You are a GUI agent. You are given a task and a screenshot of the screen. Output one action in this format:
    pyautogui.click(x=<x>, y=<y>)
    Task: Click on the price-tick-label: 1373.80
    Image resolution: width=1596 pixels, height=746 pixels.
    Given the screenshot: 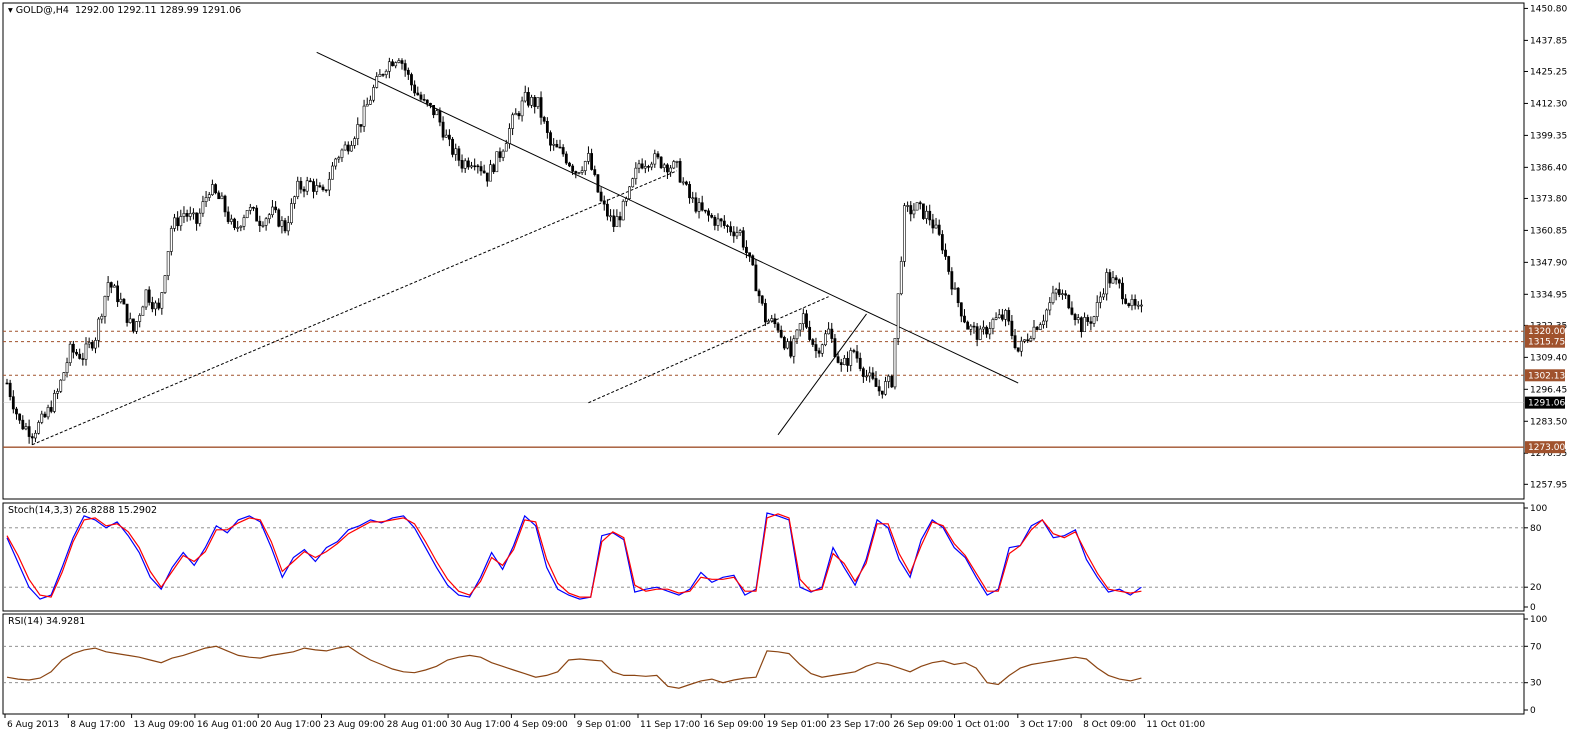 What is the action you would take?
    pyautogui.click(x=1548, y=199)
    